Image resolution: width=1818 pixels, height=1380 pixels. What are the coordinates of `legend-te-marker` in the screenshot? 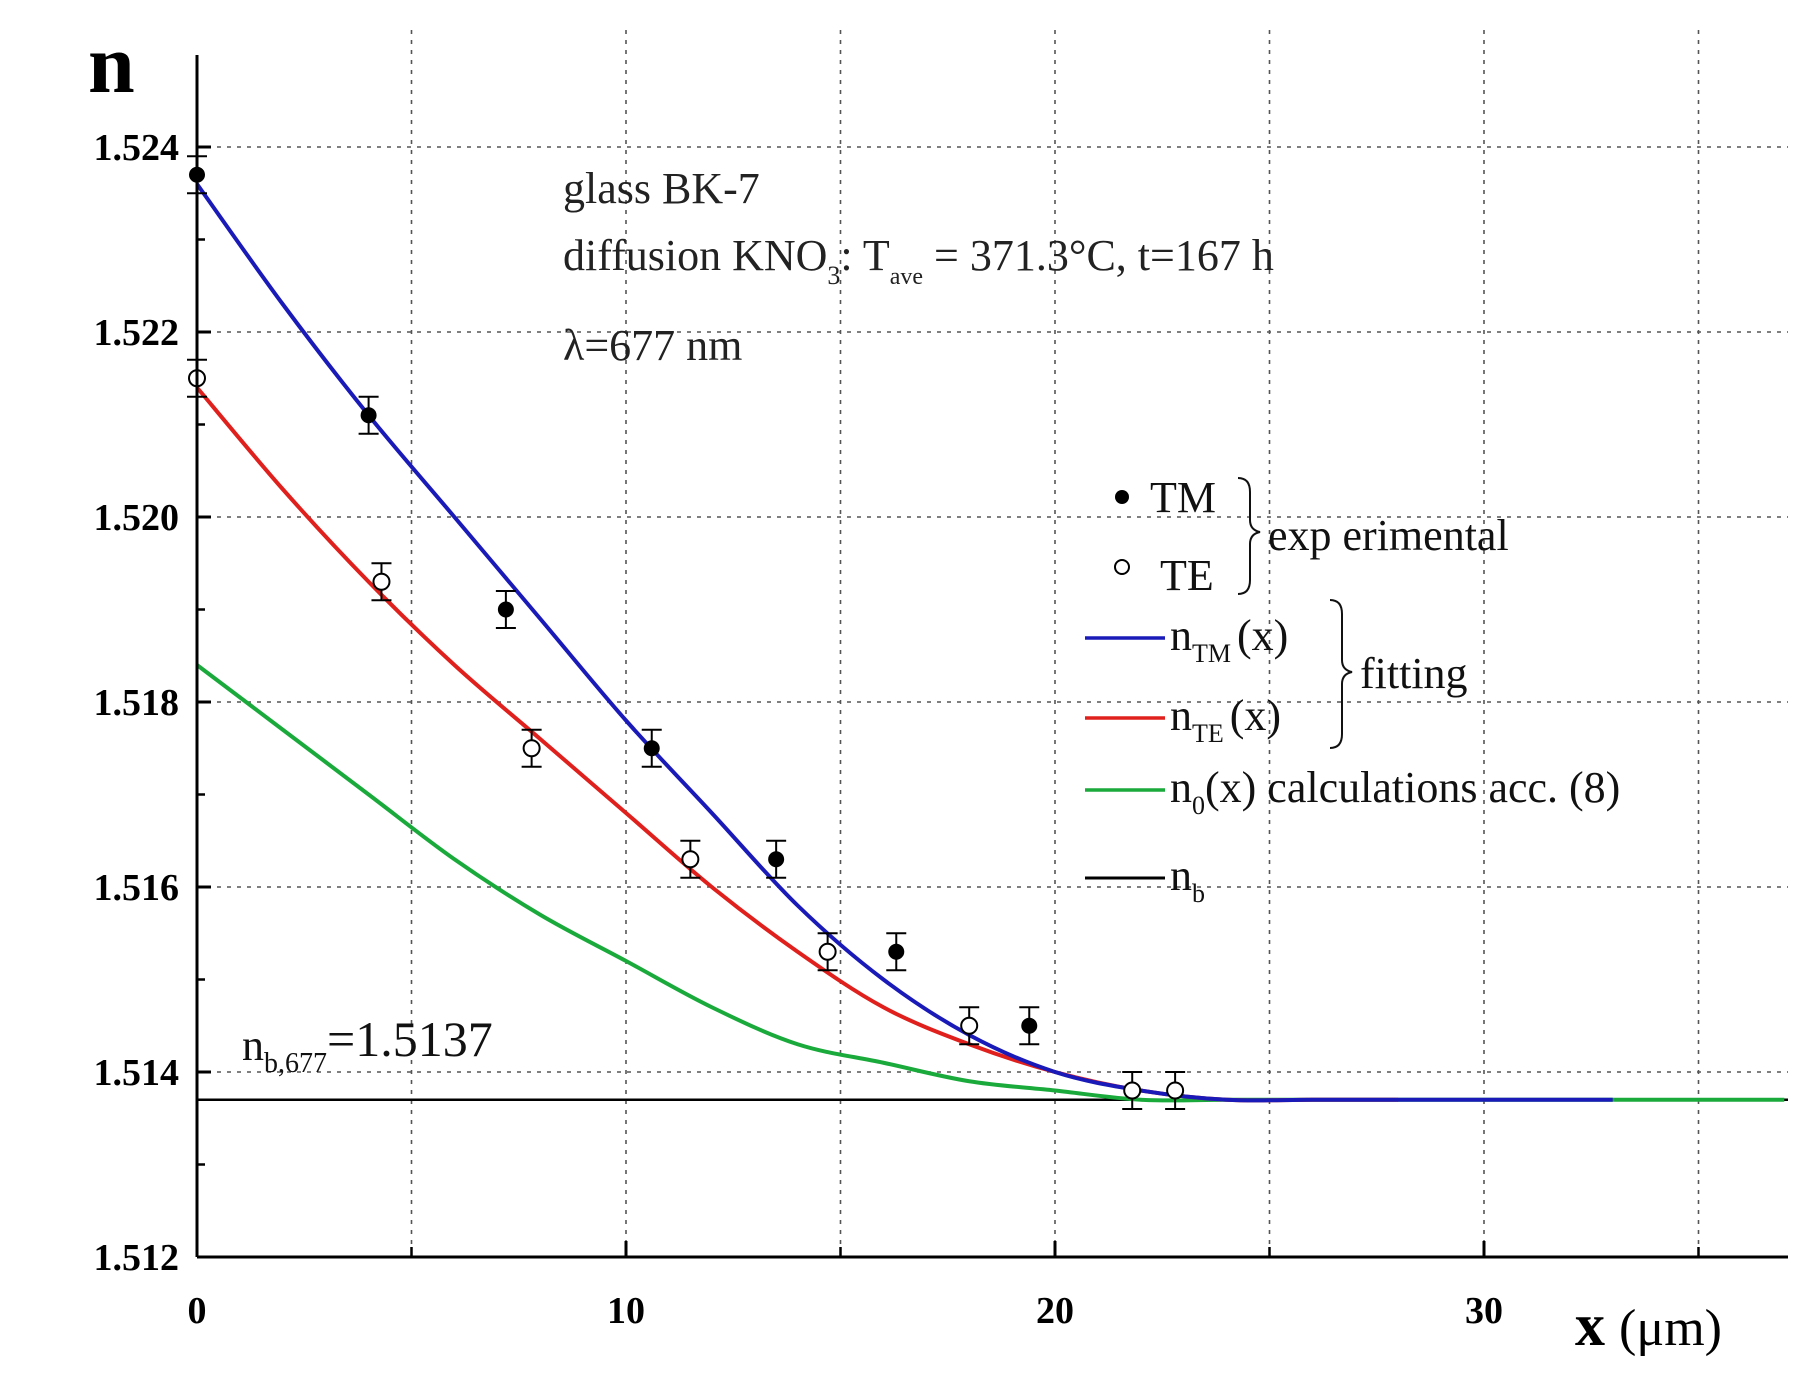 It's located at (1122, 567).